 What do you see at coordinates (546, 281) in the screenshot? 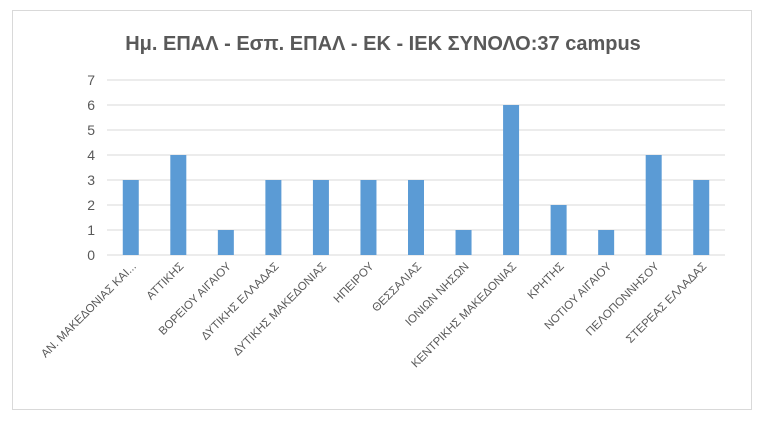
I see `x-tick-label: ΚΡΗΤΗΣ` at bounding box center [546, 281].